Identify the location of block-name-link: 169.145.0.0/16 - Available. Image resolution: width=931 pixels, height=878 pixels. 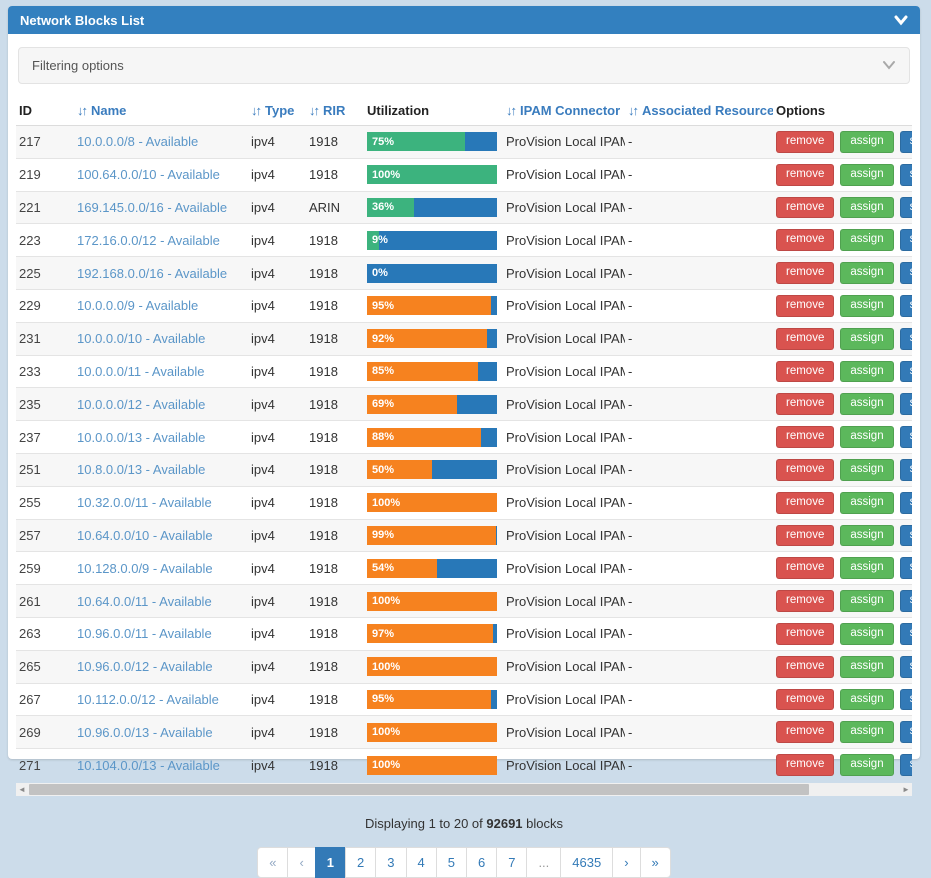
(152, 207).